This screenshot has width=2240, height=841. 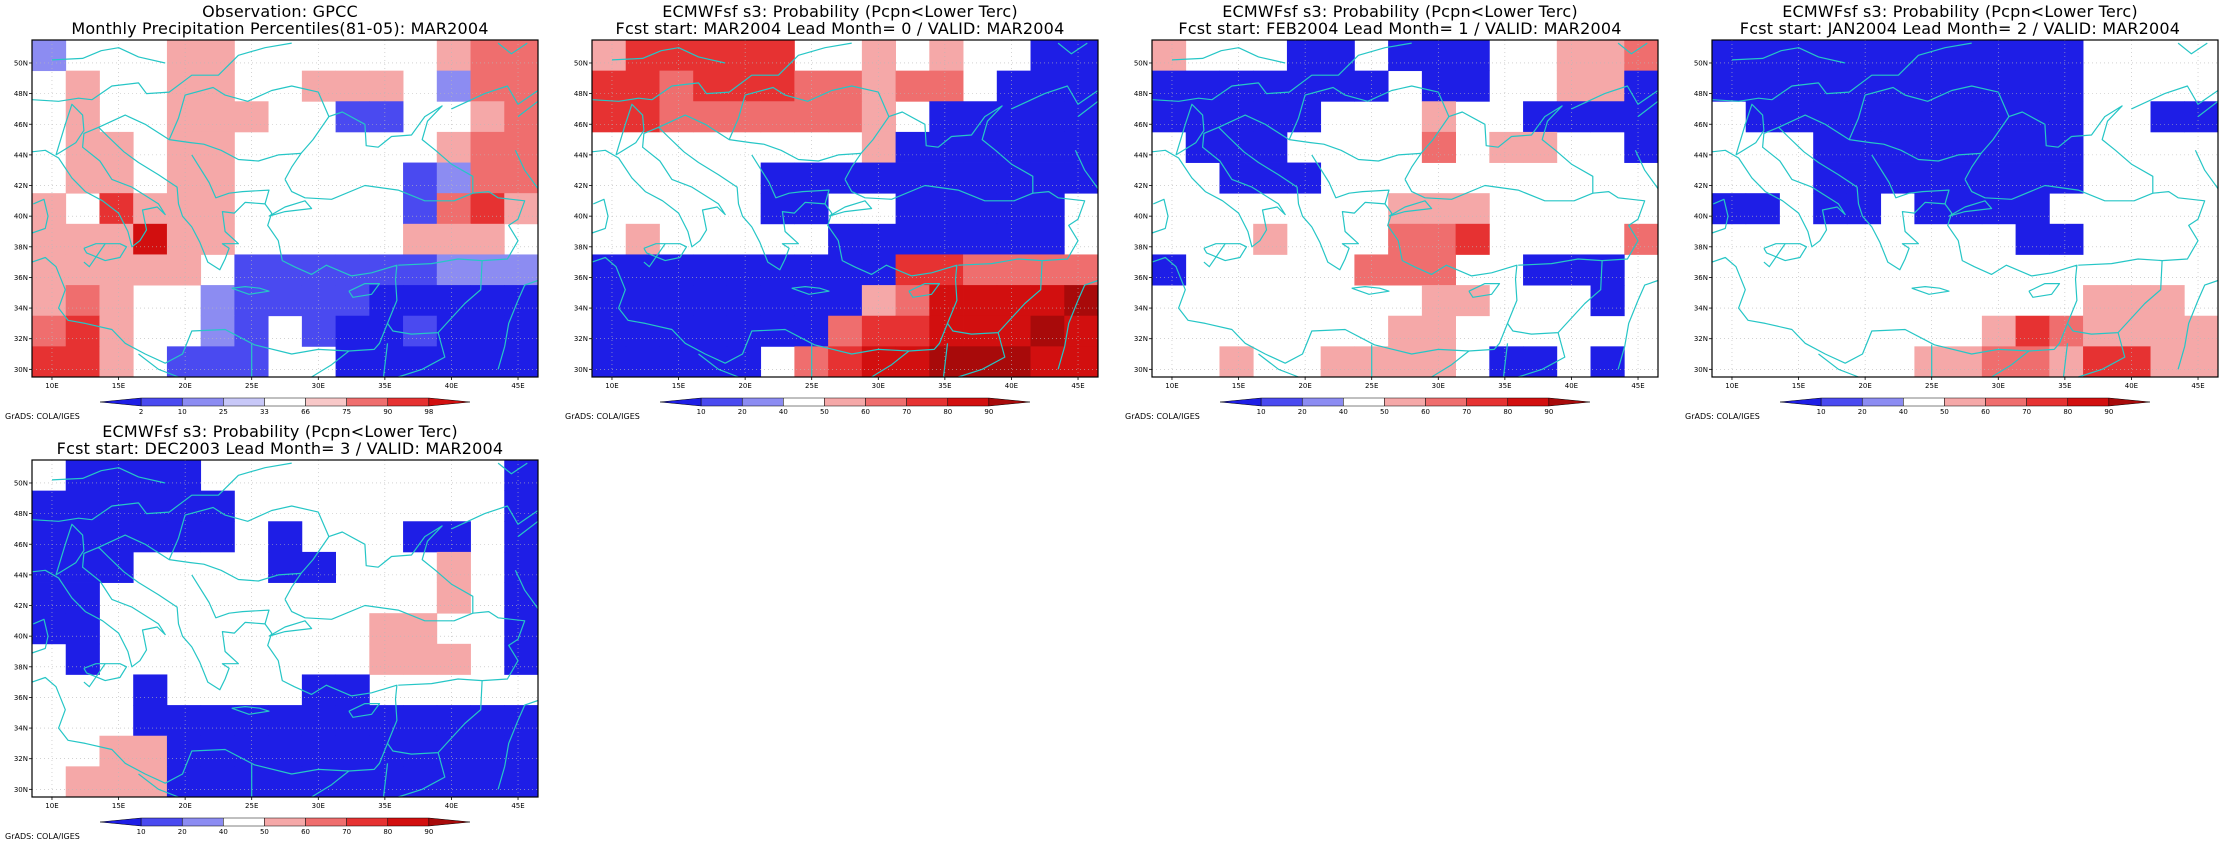 I want to click on colorbar: 10 20 40 50 60 70 80 90, so click(x=845, y=406).